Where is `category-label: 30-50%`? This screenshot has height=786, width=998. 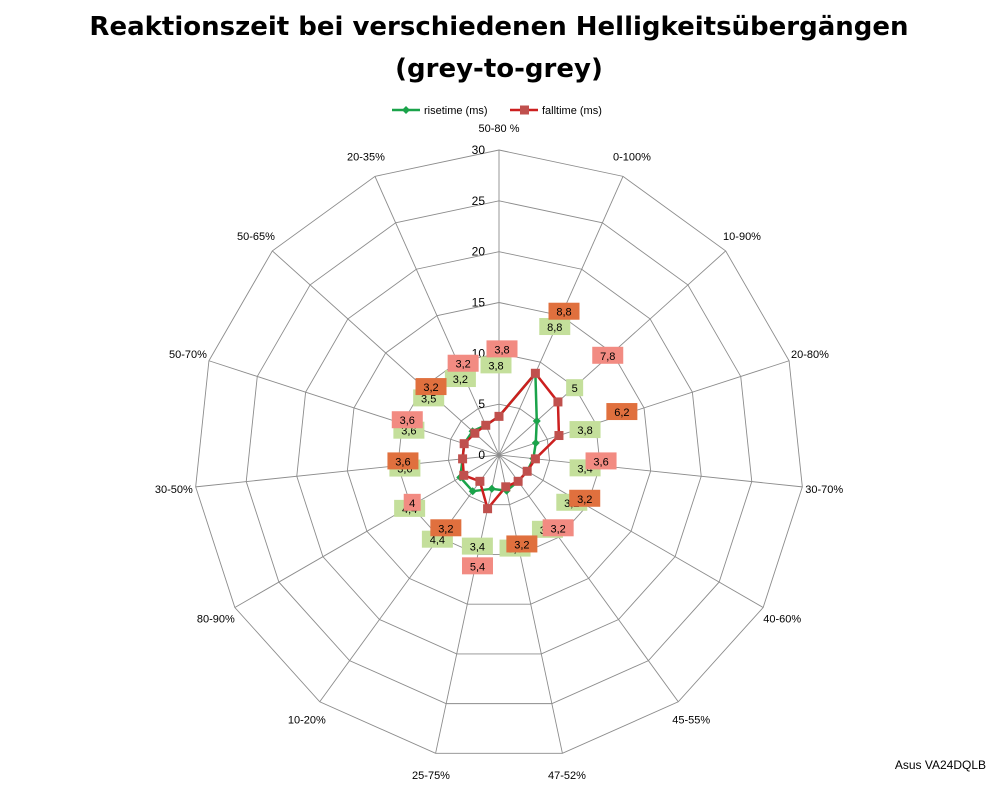 category-label: 30-50% is located at coordinates (174, 490).